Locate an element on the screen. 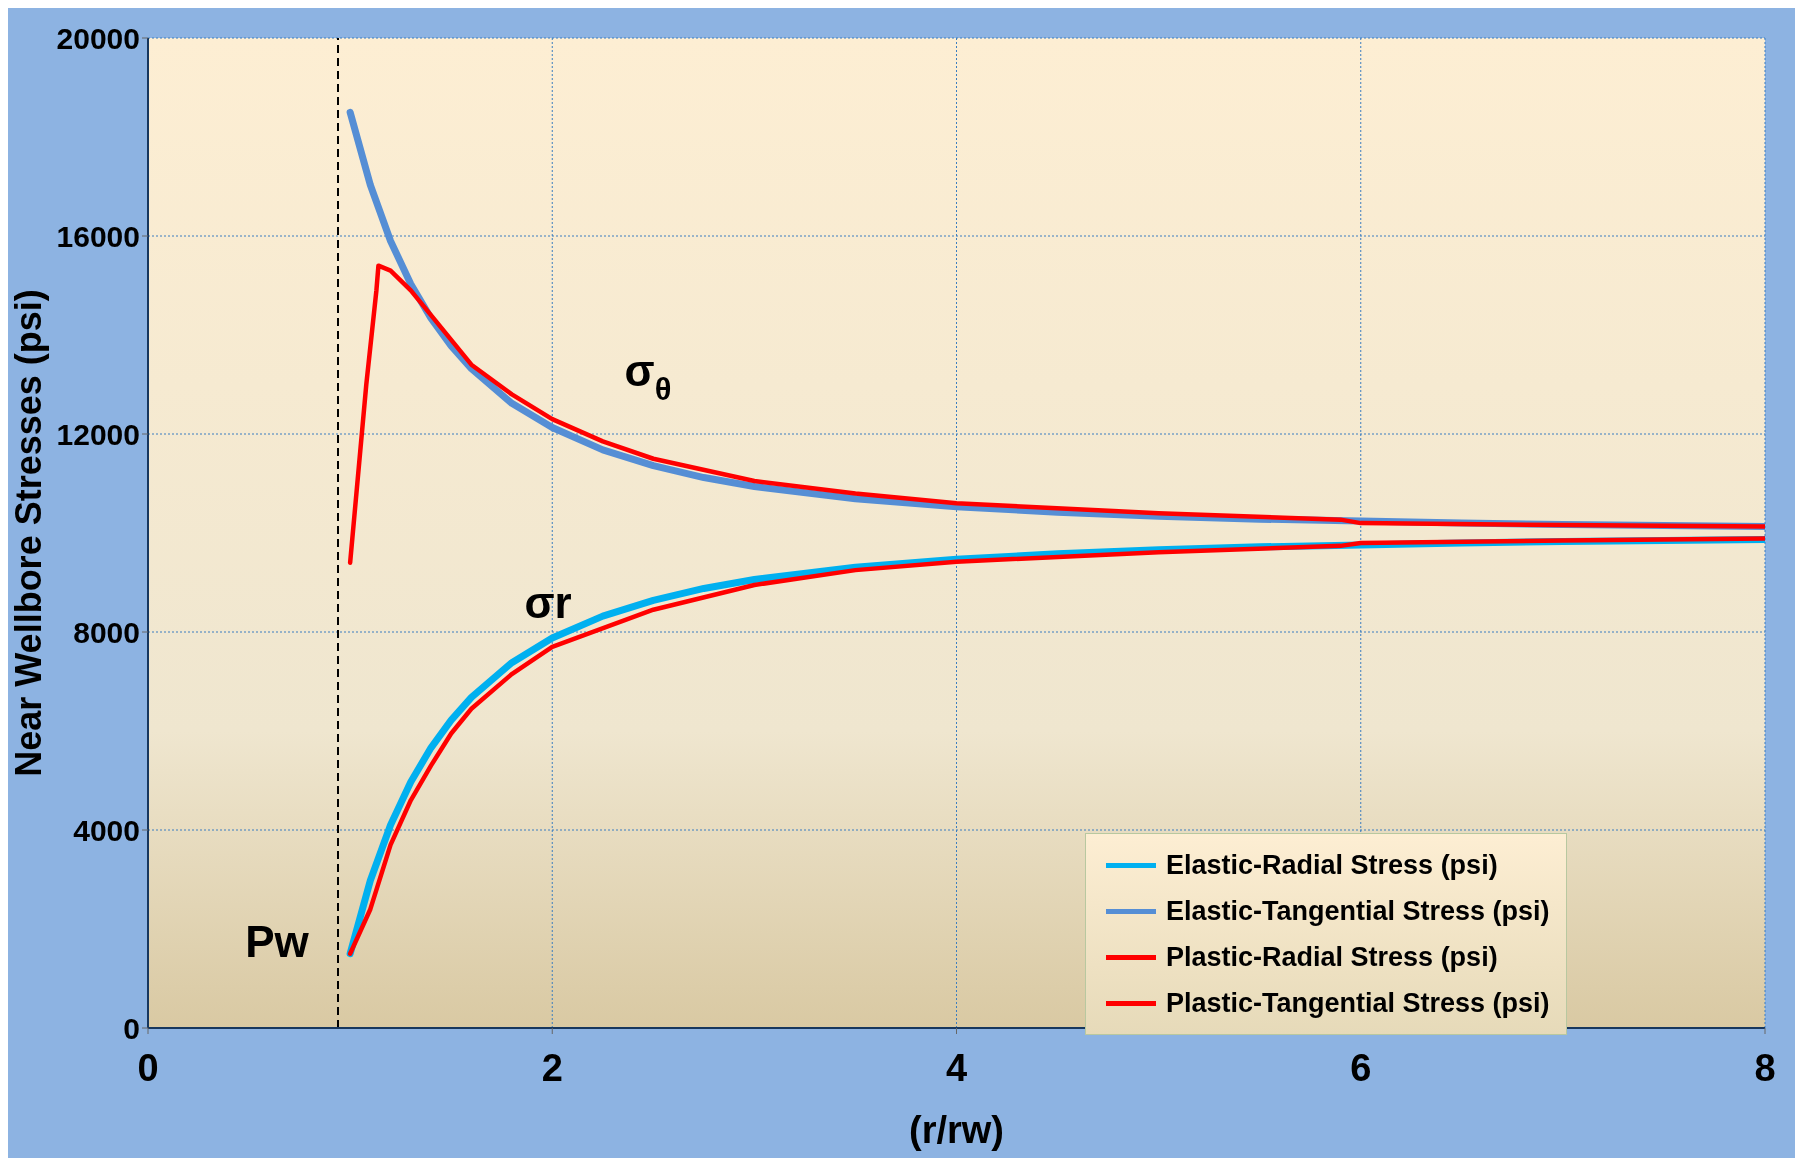 The width and height of the screenshot is (1803, 1167). y-tick-label: 12000 is located at coordinates (98, 434).